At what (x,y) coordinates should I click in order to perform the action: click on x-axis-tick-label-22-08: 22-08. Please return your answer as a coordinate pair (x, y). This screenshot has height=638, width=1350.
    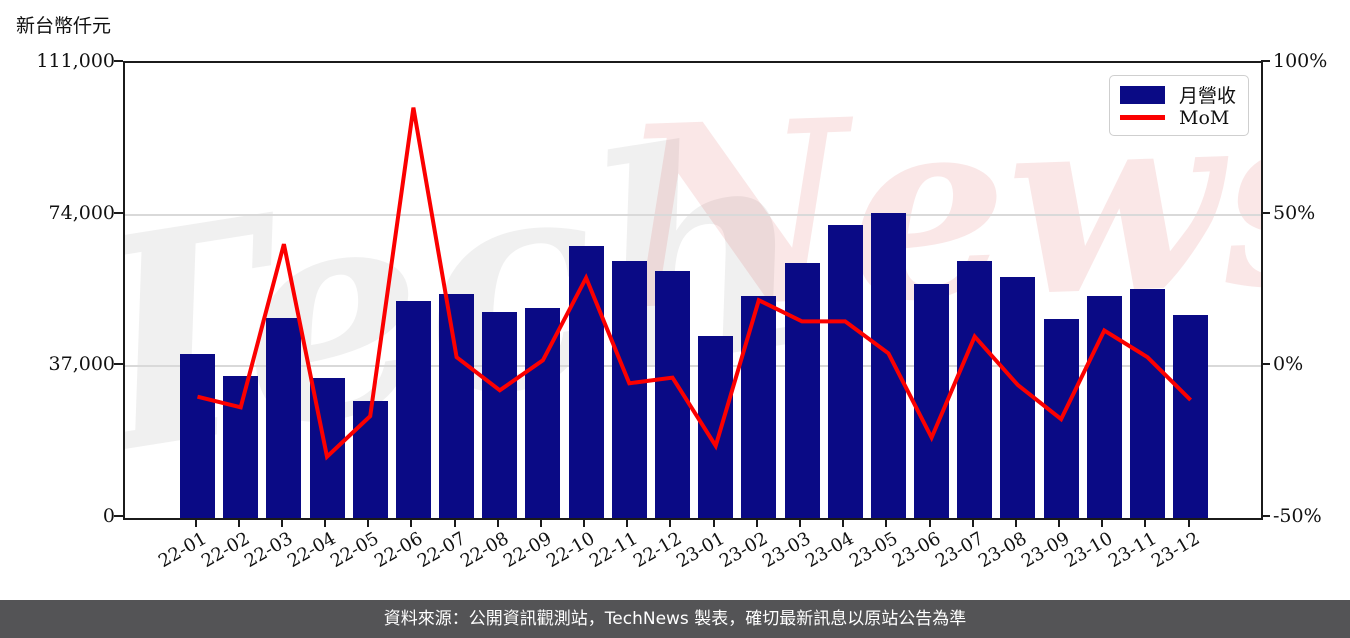
    Looking at the image, I should click on (484, 550).